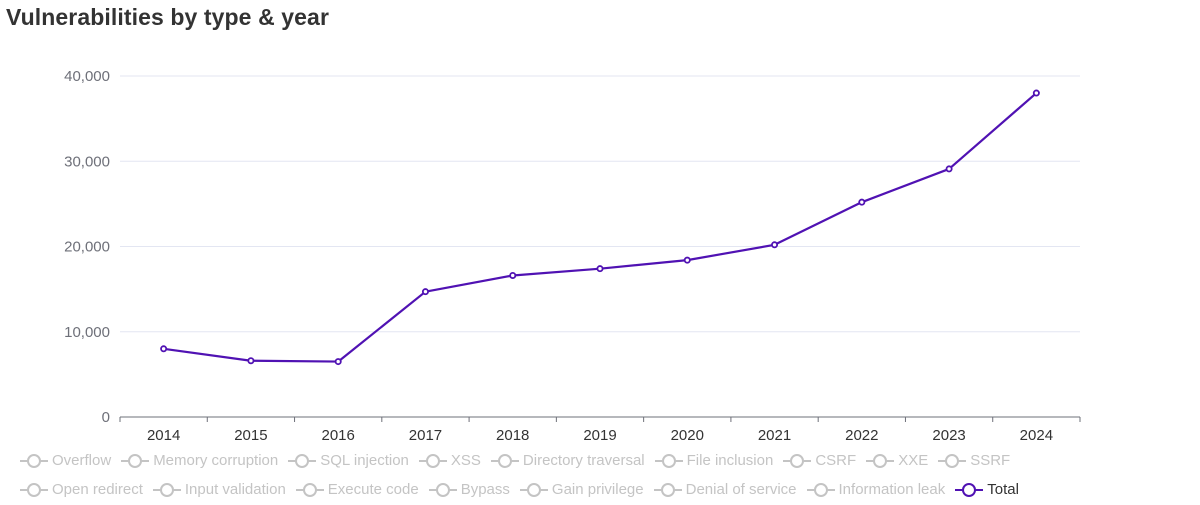  Describe the element at coordinates (913, 460) in the screenshot. I see `legend-label: XXE` at that location.